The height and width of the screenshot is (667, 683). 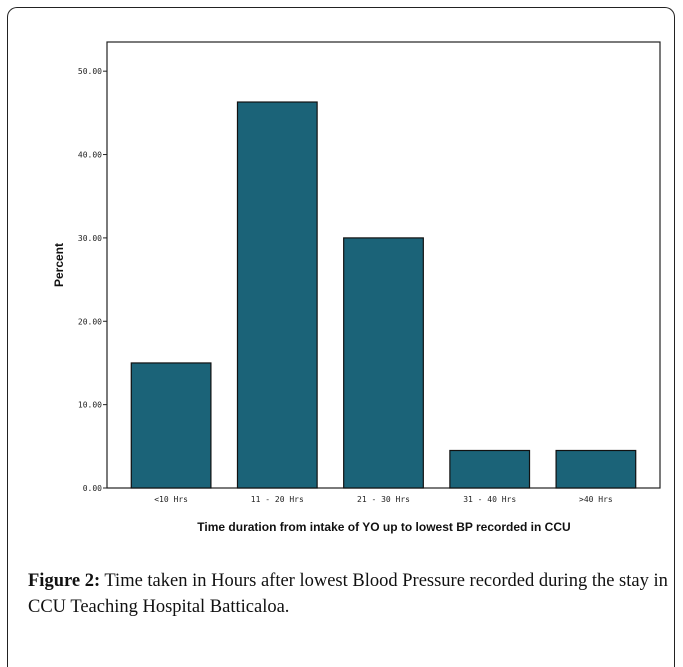 I want to click on x-tick-label: 21 - 30 Hrs, so click(x=383, y=499).